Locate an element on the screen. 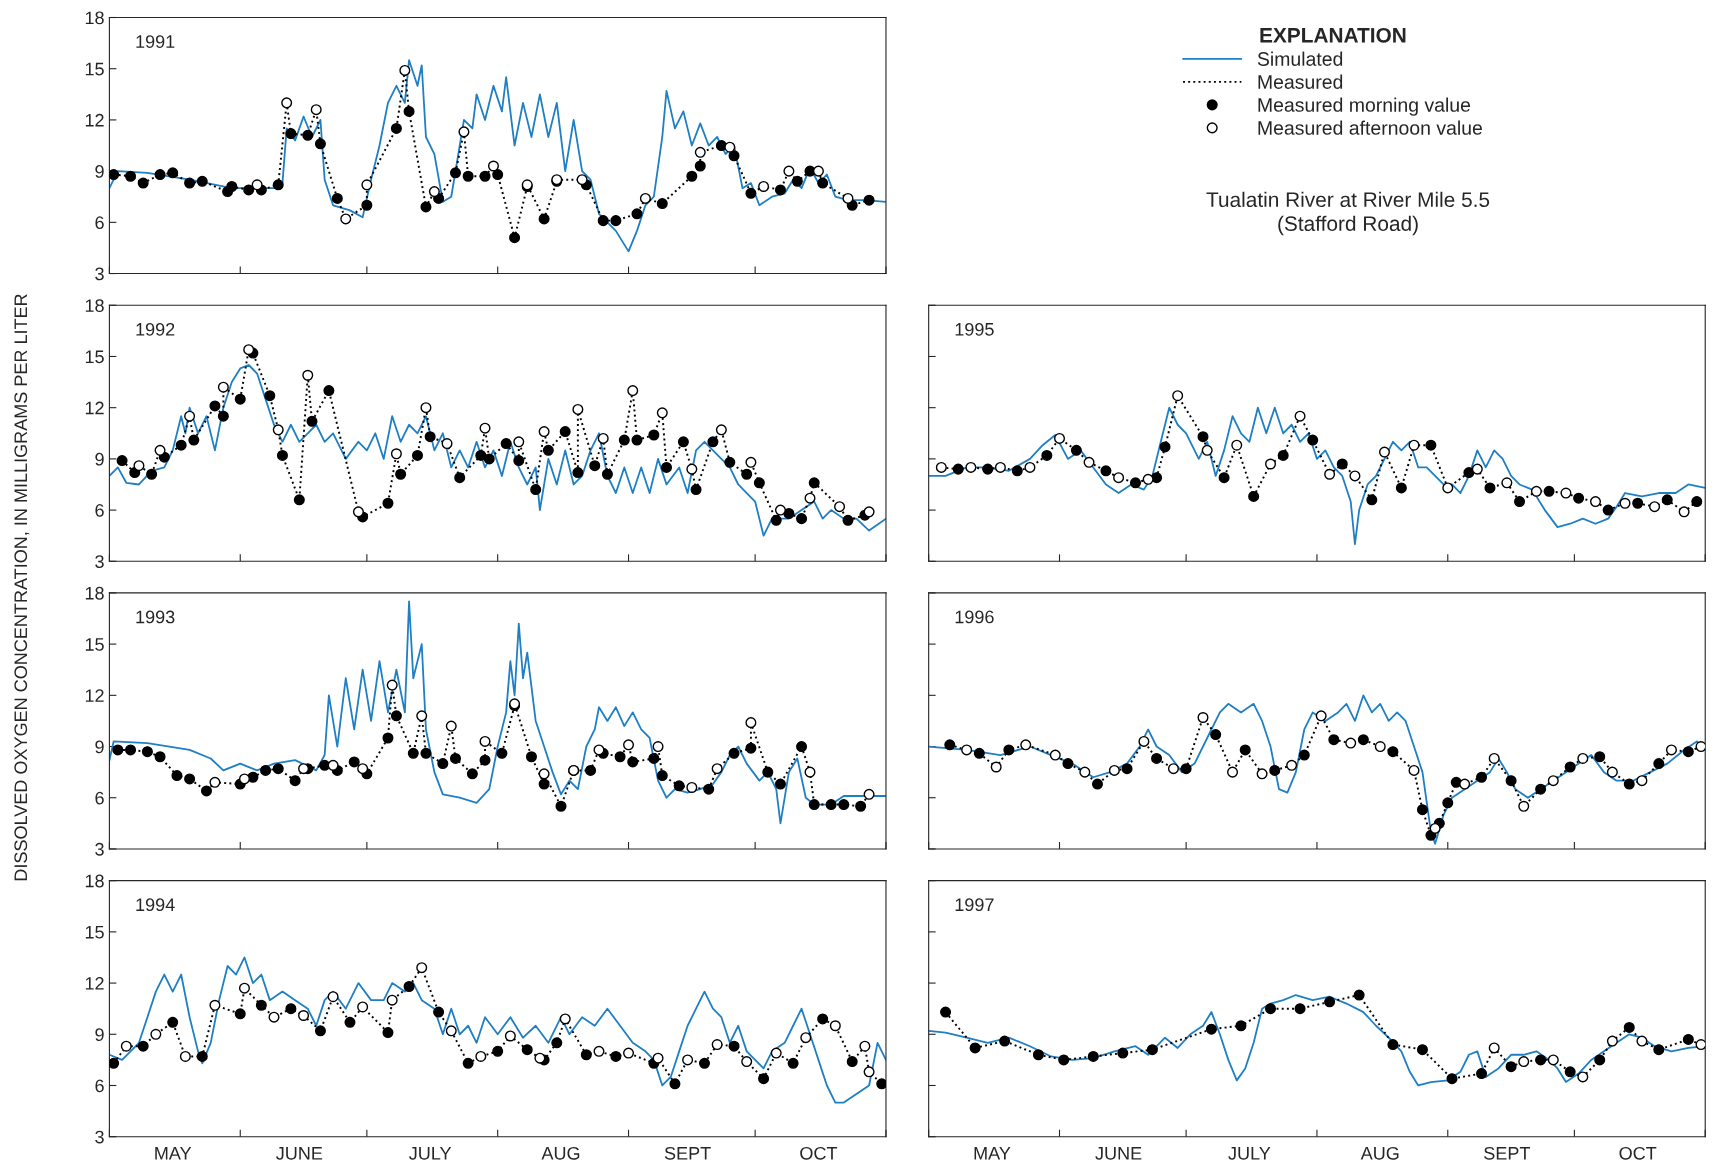 The height and width of the screenshot is (1175, 1715). y-axis-title: DISSOLVED OXYGEN CONCENTRATION, IN MILLIGRAMS PER LITER is located at coordinates (22, 587).